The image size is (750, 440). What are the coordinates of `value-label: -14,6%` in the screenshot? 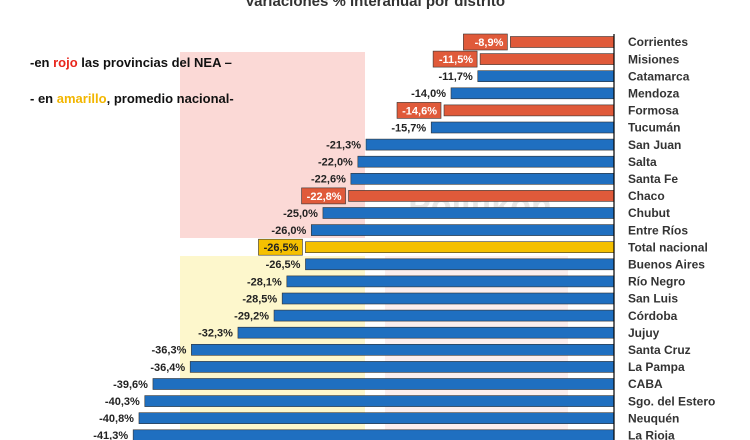 It's located at (419, 111).